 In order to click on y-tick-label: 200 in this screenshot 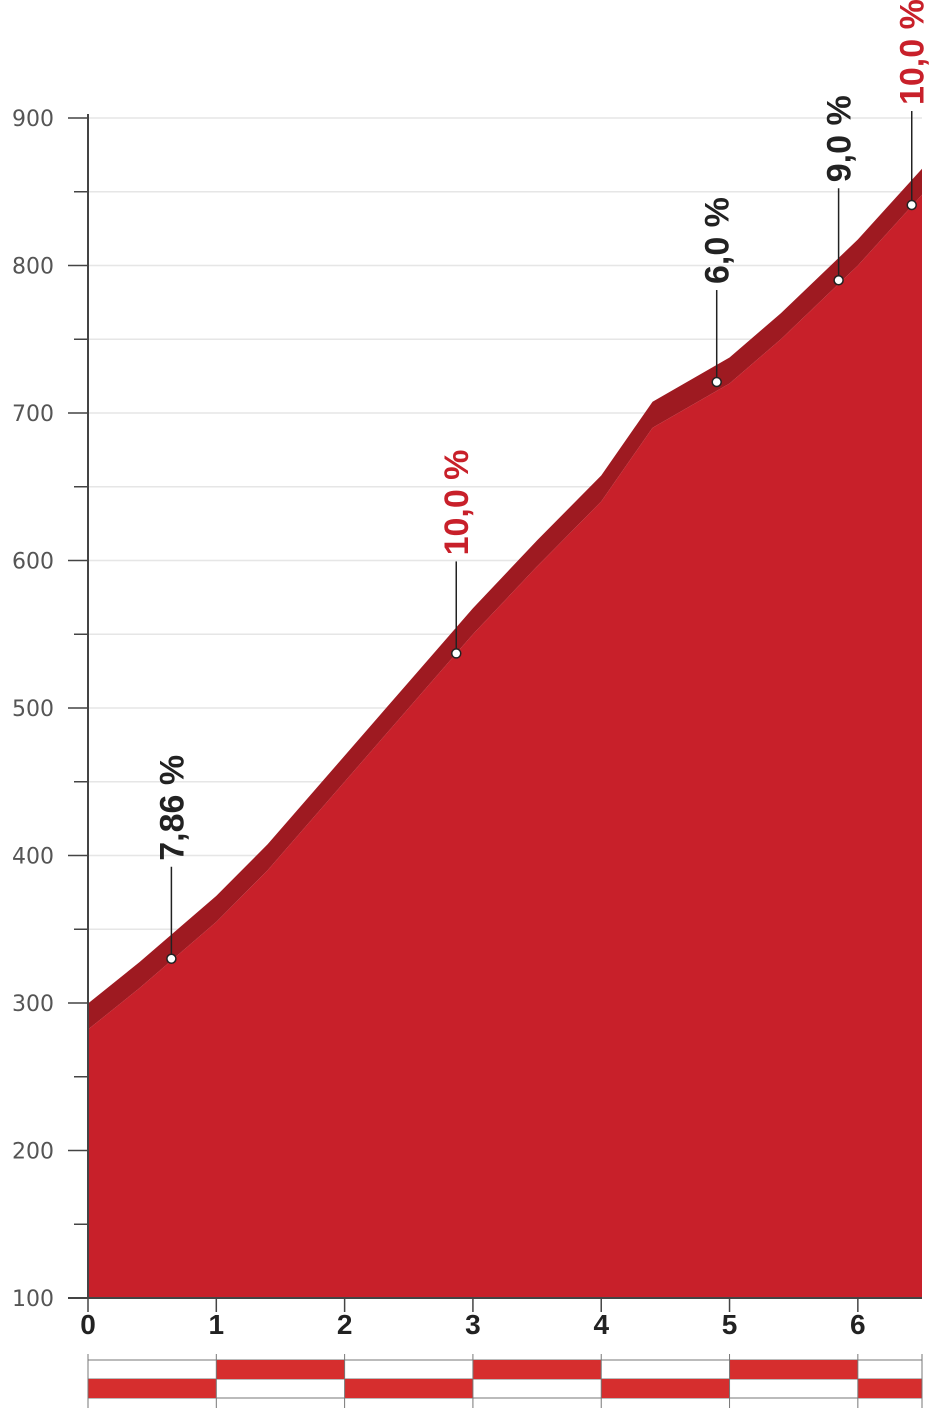, I will do `click(33, 1152)`.